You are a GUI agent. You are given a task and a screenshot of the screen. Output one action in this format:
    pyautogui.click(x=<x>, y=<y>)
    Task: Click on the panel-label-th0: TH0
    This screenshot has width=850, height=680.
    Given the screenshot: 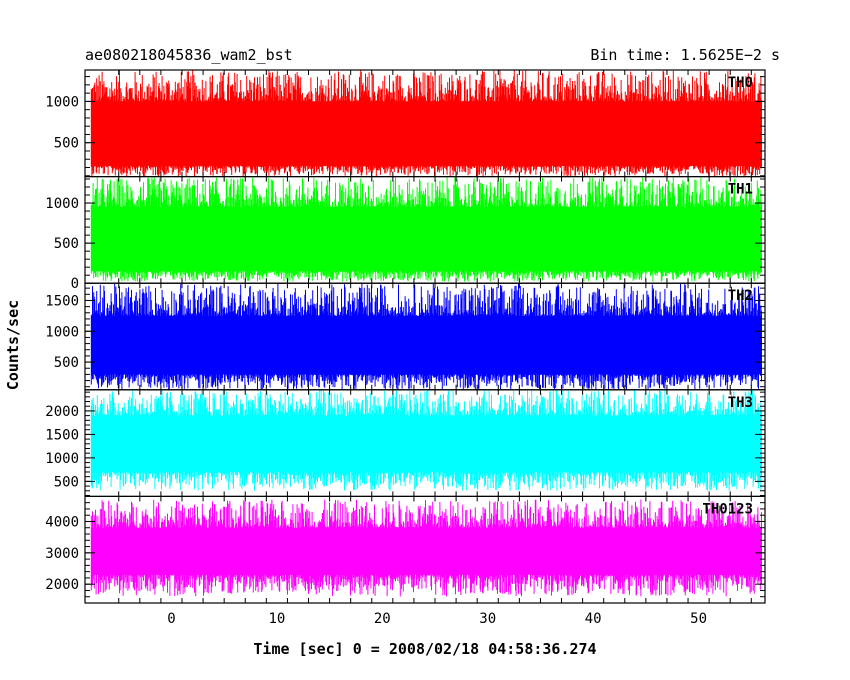 What is the action you would take?
    pyautogui.click(x=740, y=83)
    